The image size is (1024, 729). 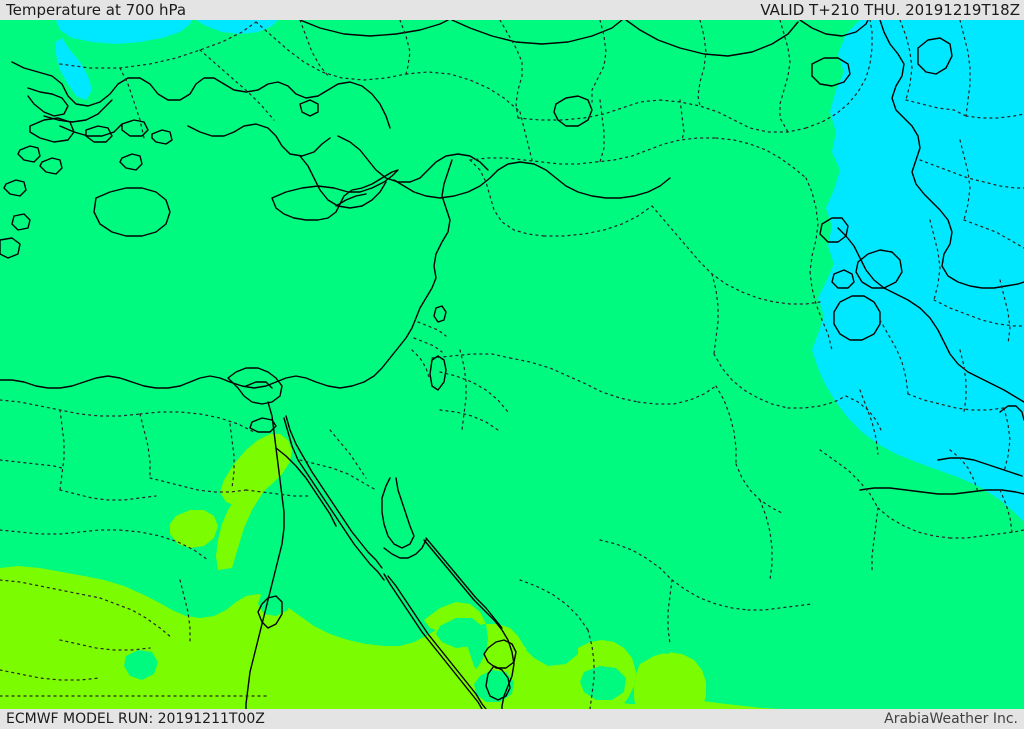 What do you see at coordinates (52, 130) in the screenshot?
I see `coastline-crete` at bounding box center [52, 130].